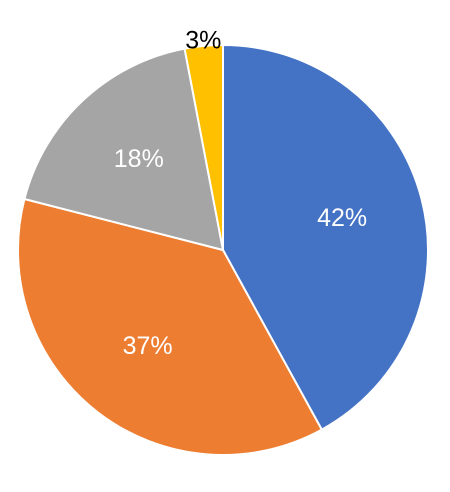  Describe the element at coordinates (139, 159) in the screenshot. I see `pie-slice-label-3: 18%` at that location.